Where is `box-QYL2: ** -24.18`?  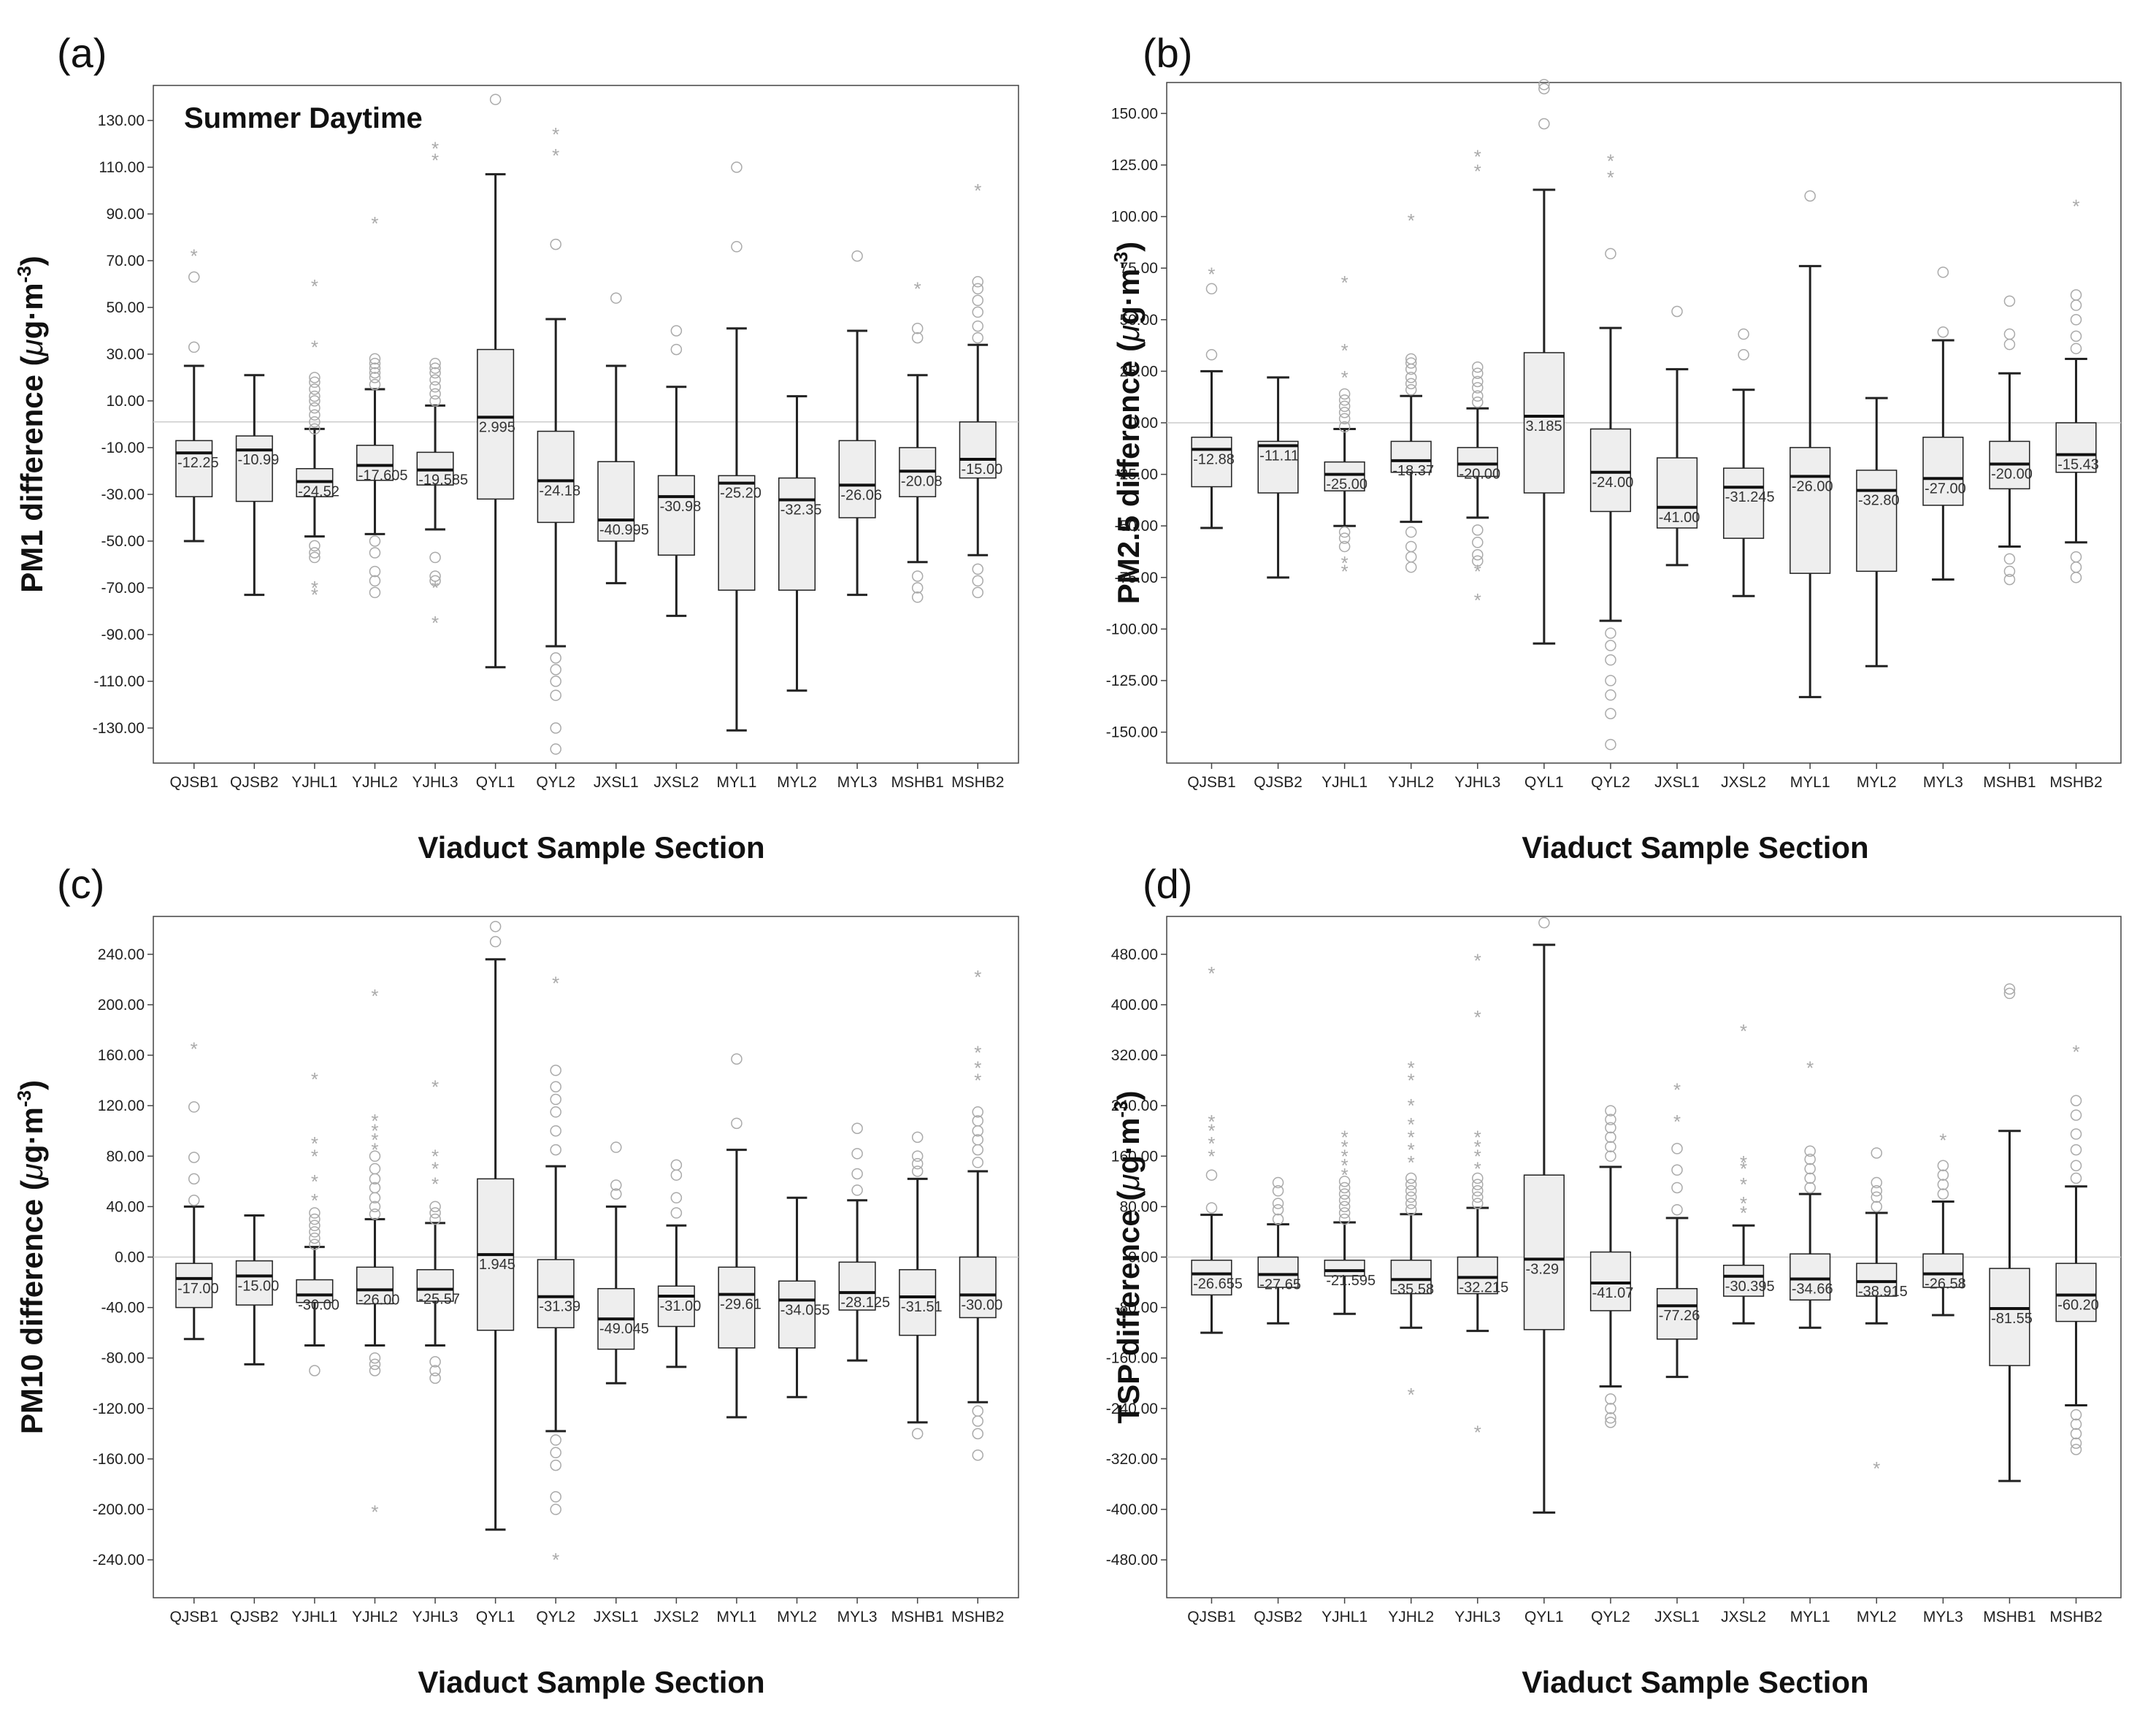 box-QYL2: ** -24.18 is located at coordinates (558, 439).